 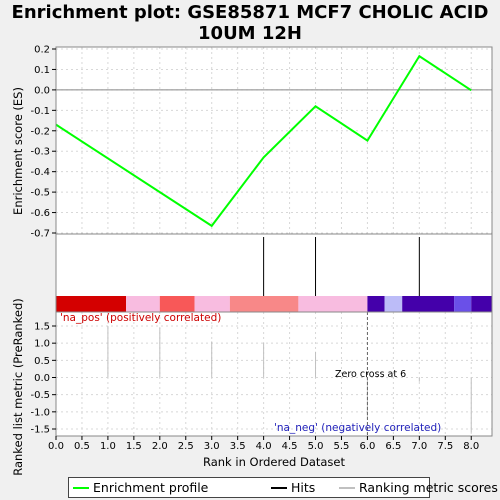 I want to click on legend-label-ranking-metric: Ranking metric scores, so click(x=428, y=487).